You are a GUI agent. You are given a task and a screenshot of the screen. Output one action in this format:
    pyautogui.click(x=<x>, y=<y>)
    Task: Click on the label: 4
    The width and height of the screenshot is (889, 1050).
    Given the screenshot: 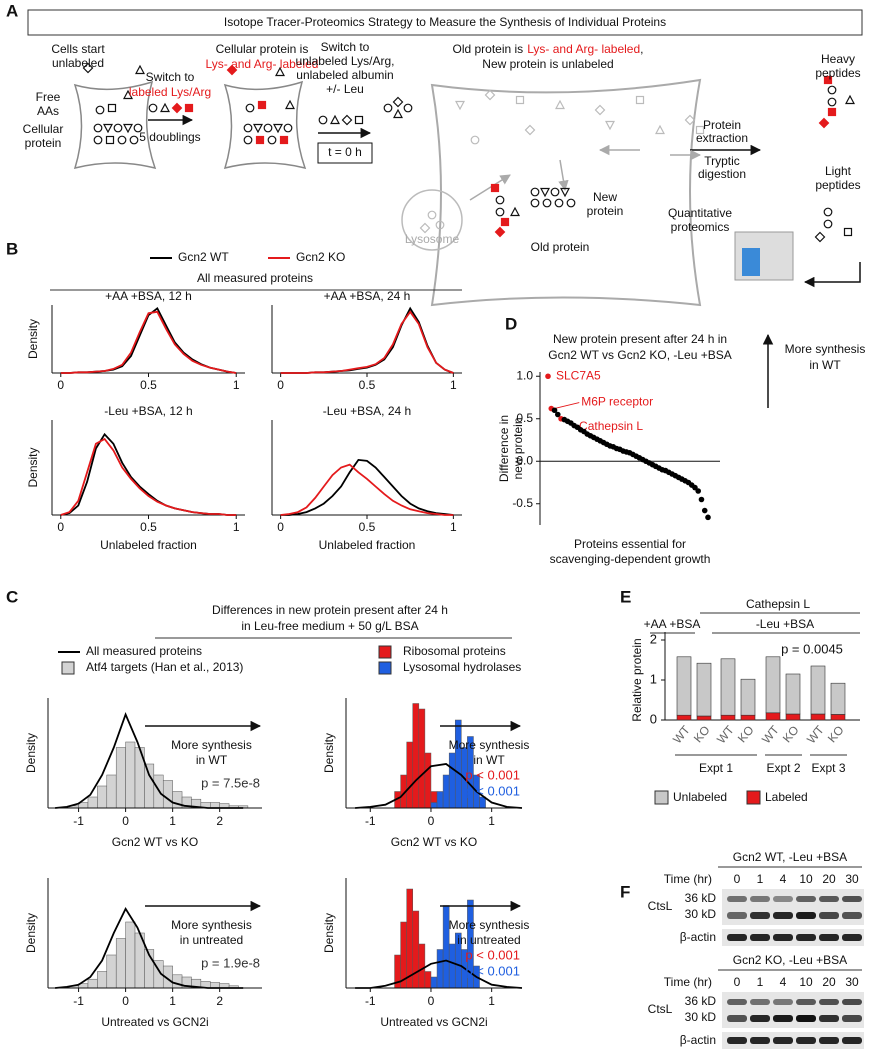 What is the action you would take?
    pyautogui.click(x=783, y=982)
    